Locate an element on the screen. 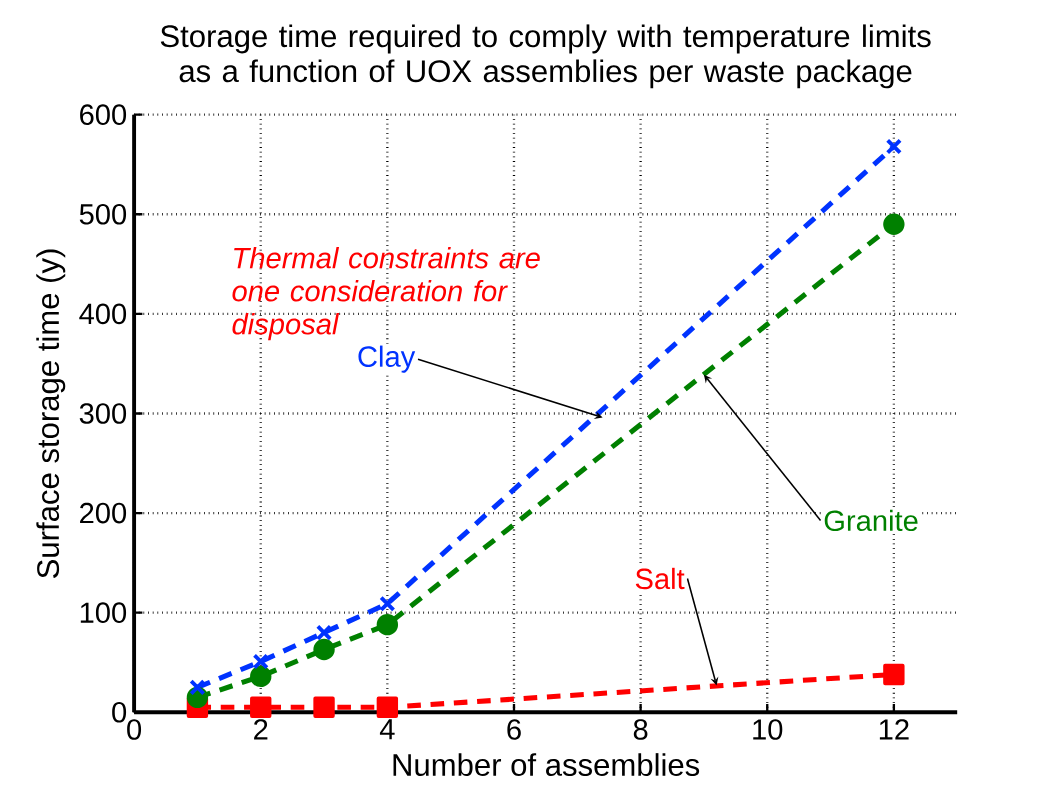 The width and height of the screenshot is (1038, 796). text: Granite is located at coordinates (871, 520).